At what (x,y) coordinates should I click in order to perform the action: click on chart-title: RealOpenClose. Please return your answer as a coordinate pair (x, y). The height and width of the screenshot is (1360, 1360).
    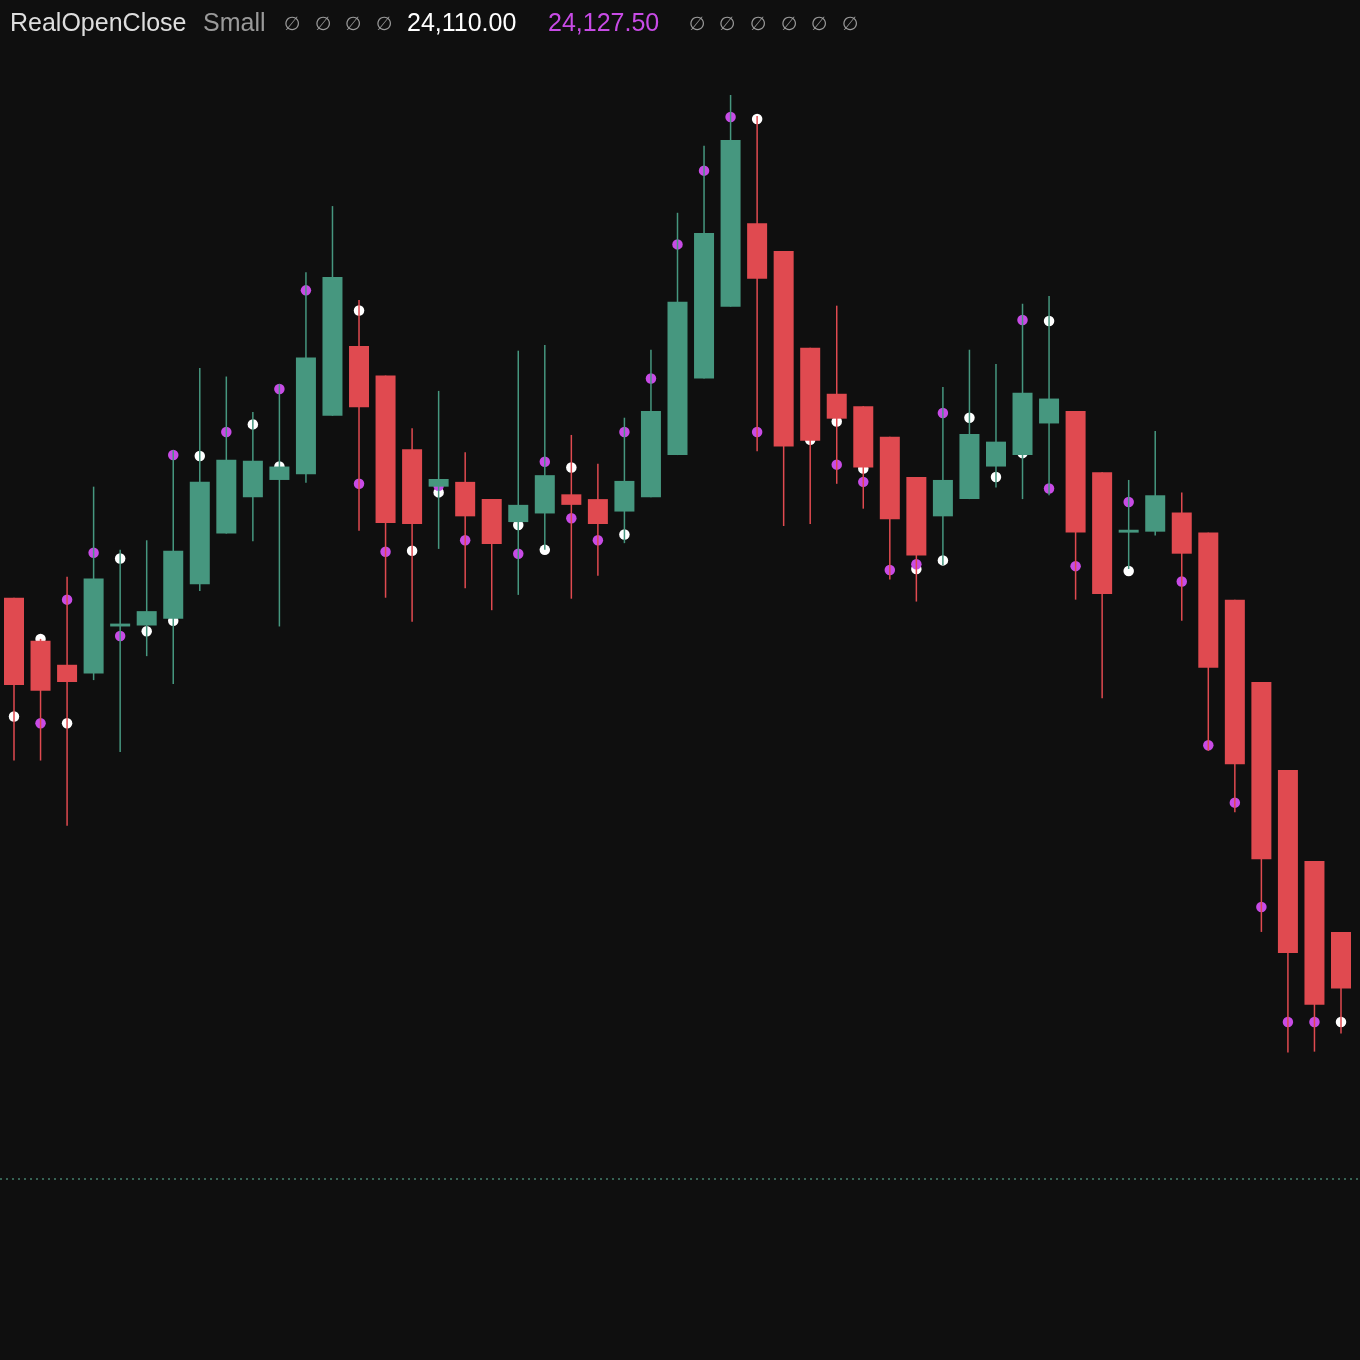
    Looking at the image, I should click on (98, 22).